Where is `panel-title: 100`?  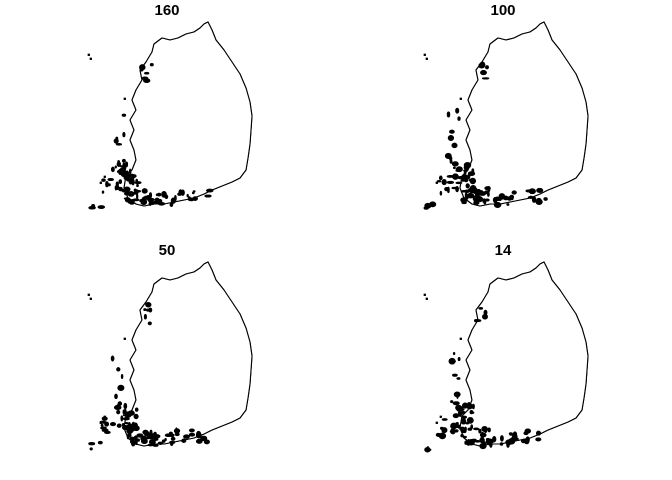
panel-title: 100 is located at coordinates (503, 10).